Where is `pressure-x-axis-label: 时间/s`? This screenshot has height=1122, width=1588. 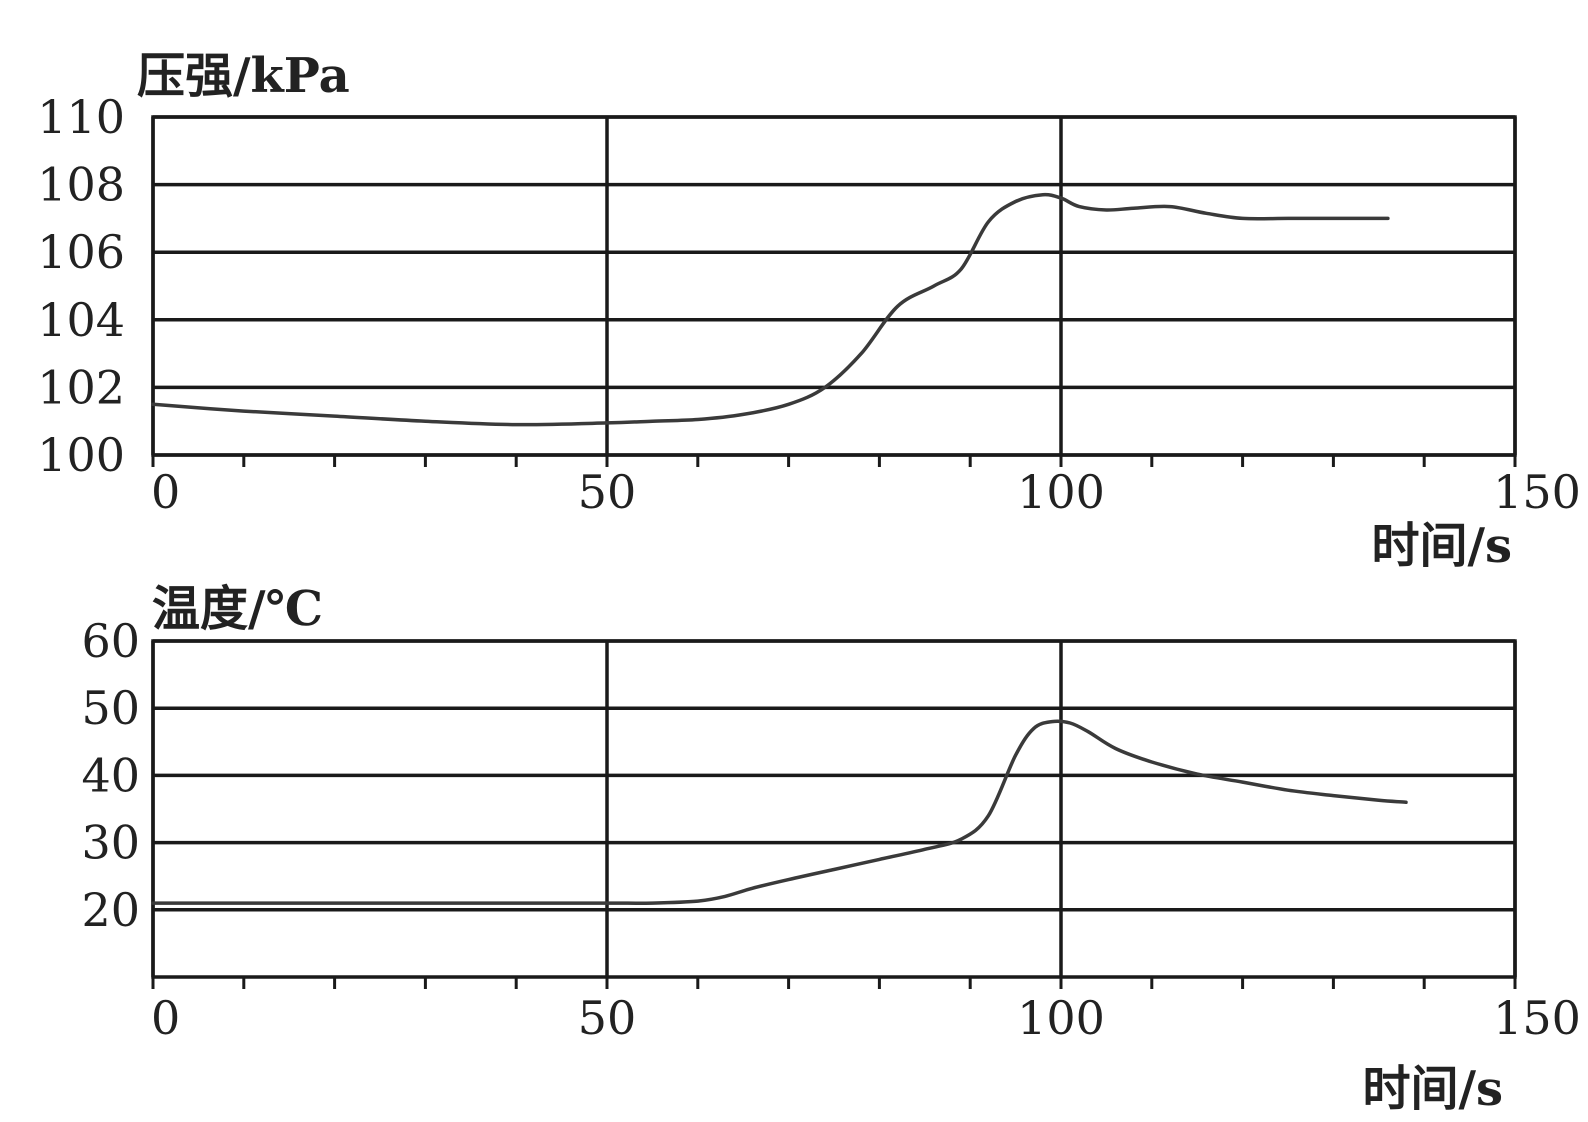
pressure-x-axis-label: 时间/s is located at coordinates (1441, 546).